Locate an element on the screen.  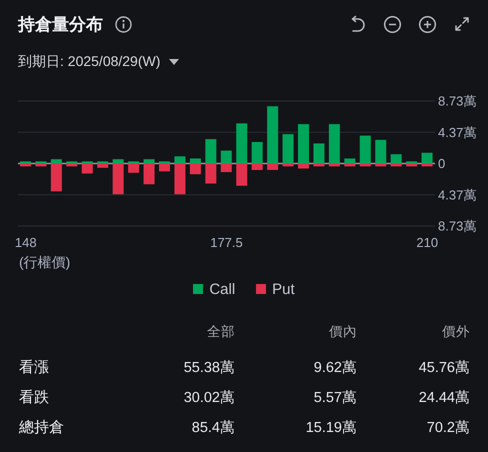
x-tick-label: 148 is located at coordinates (25, 242).